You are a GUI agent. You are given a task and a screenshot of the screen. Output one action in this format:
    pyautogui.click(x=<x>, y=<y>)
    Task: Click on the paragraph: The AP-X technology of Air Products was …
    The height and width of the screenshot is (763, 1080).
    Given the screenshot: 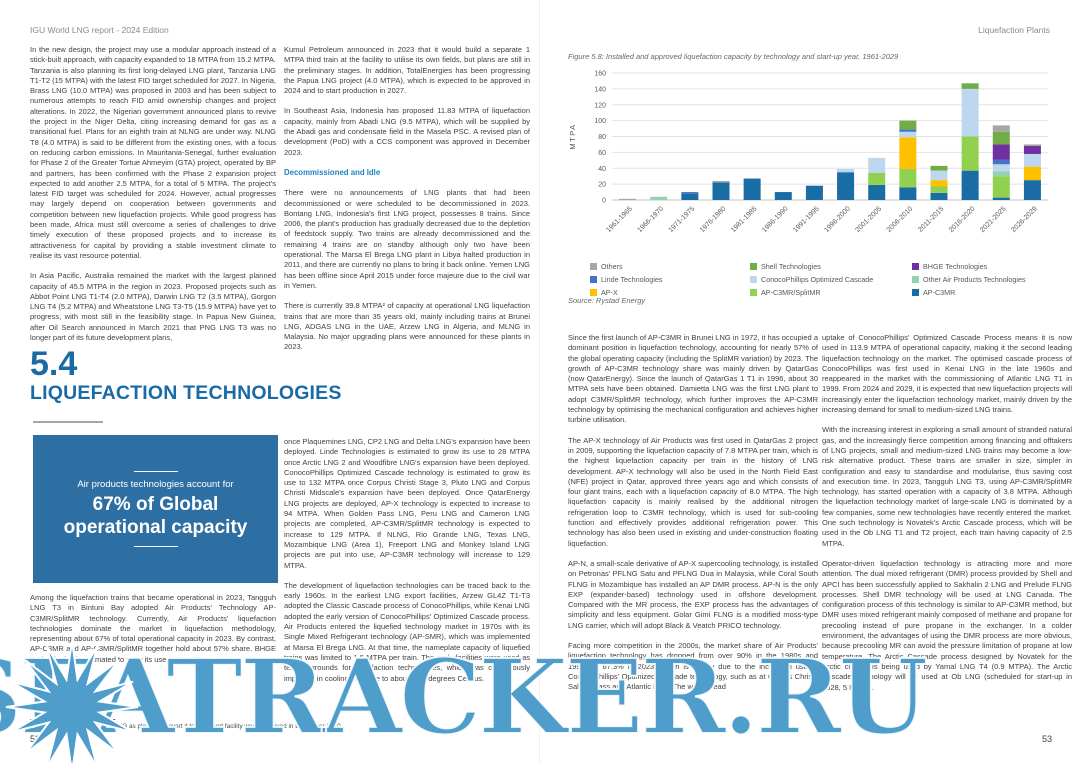 What is the action you would take?
    pyautogui.click(x=693, y=491)
    